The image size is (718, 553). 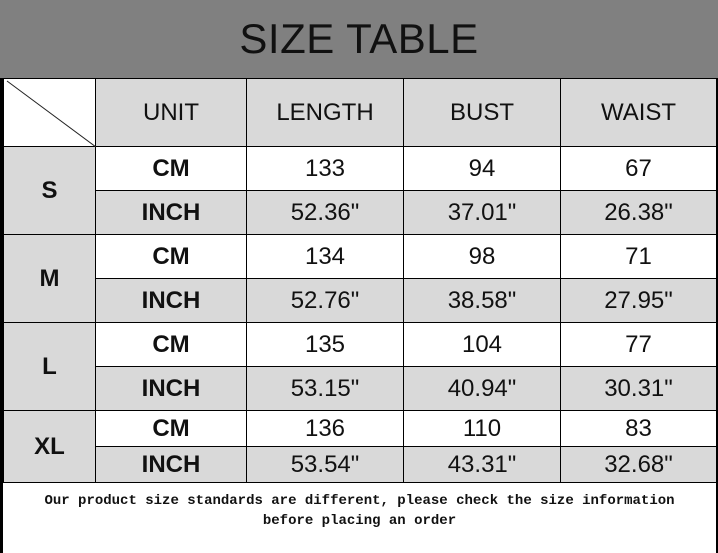 I want to click on waist-cell: 32.68", so click(x=638, y=464).